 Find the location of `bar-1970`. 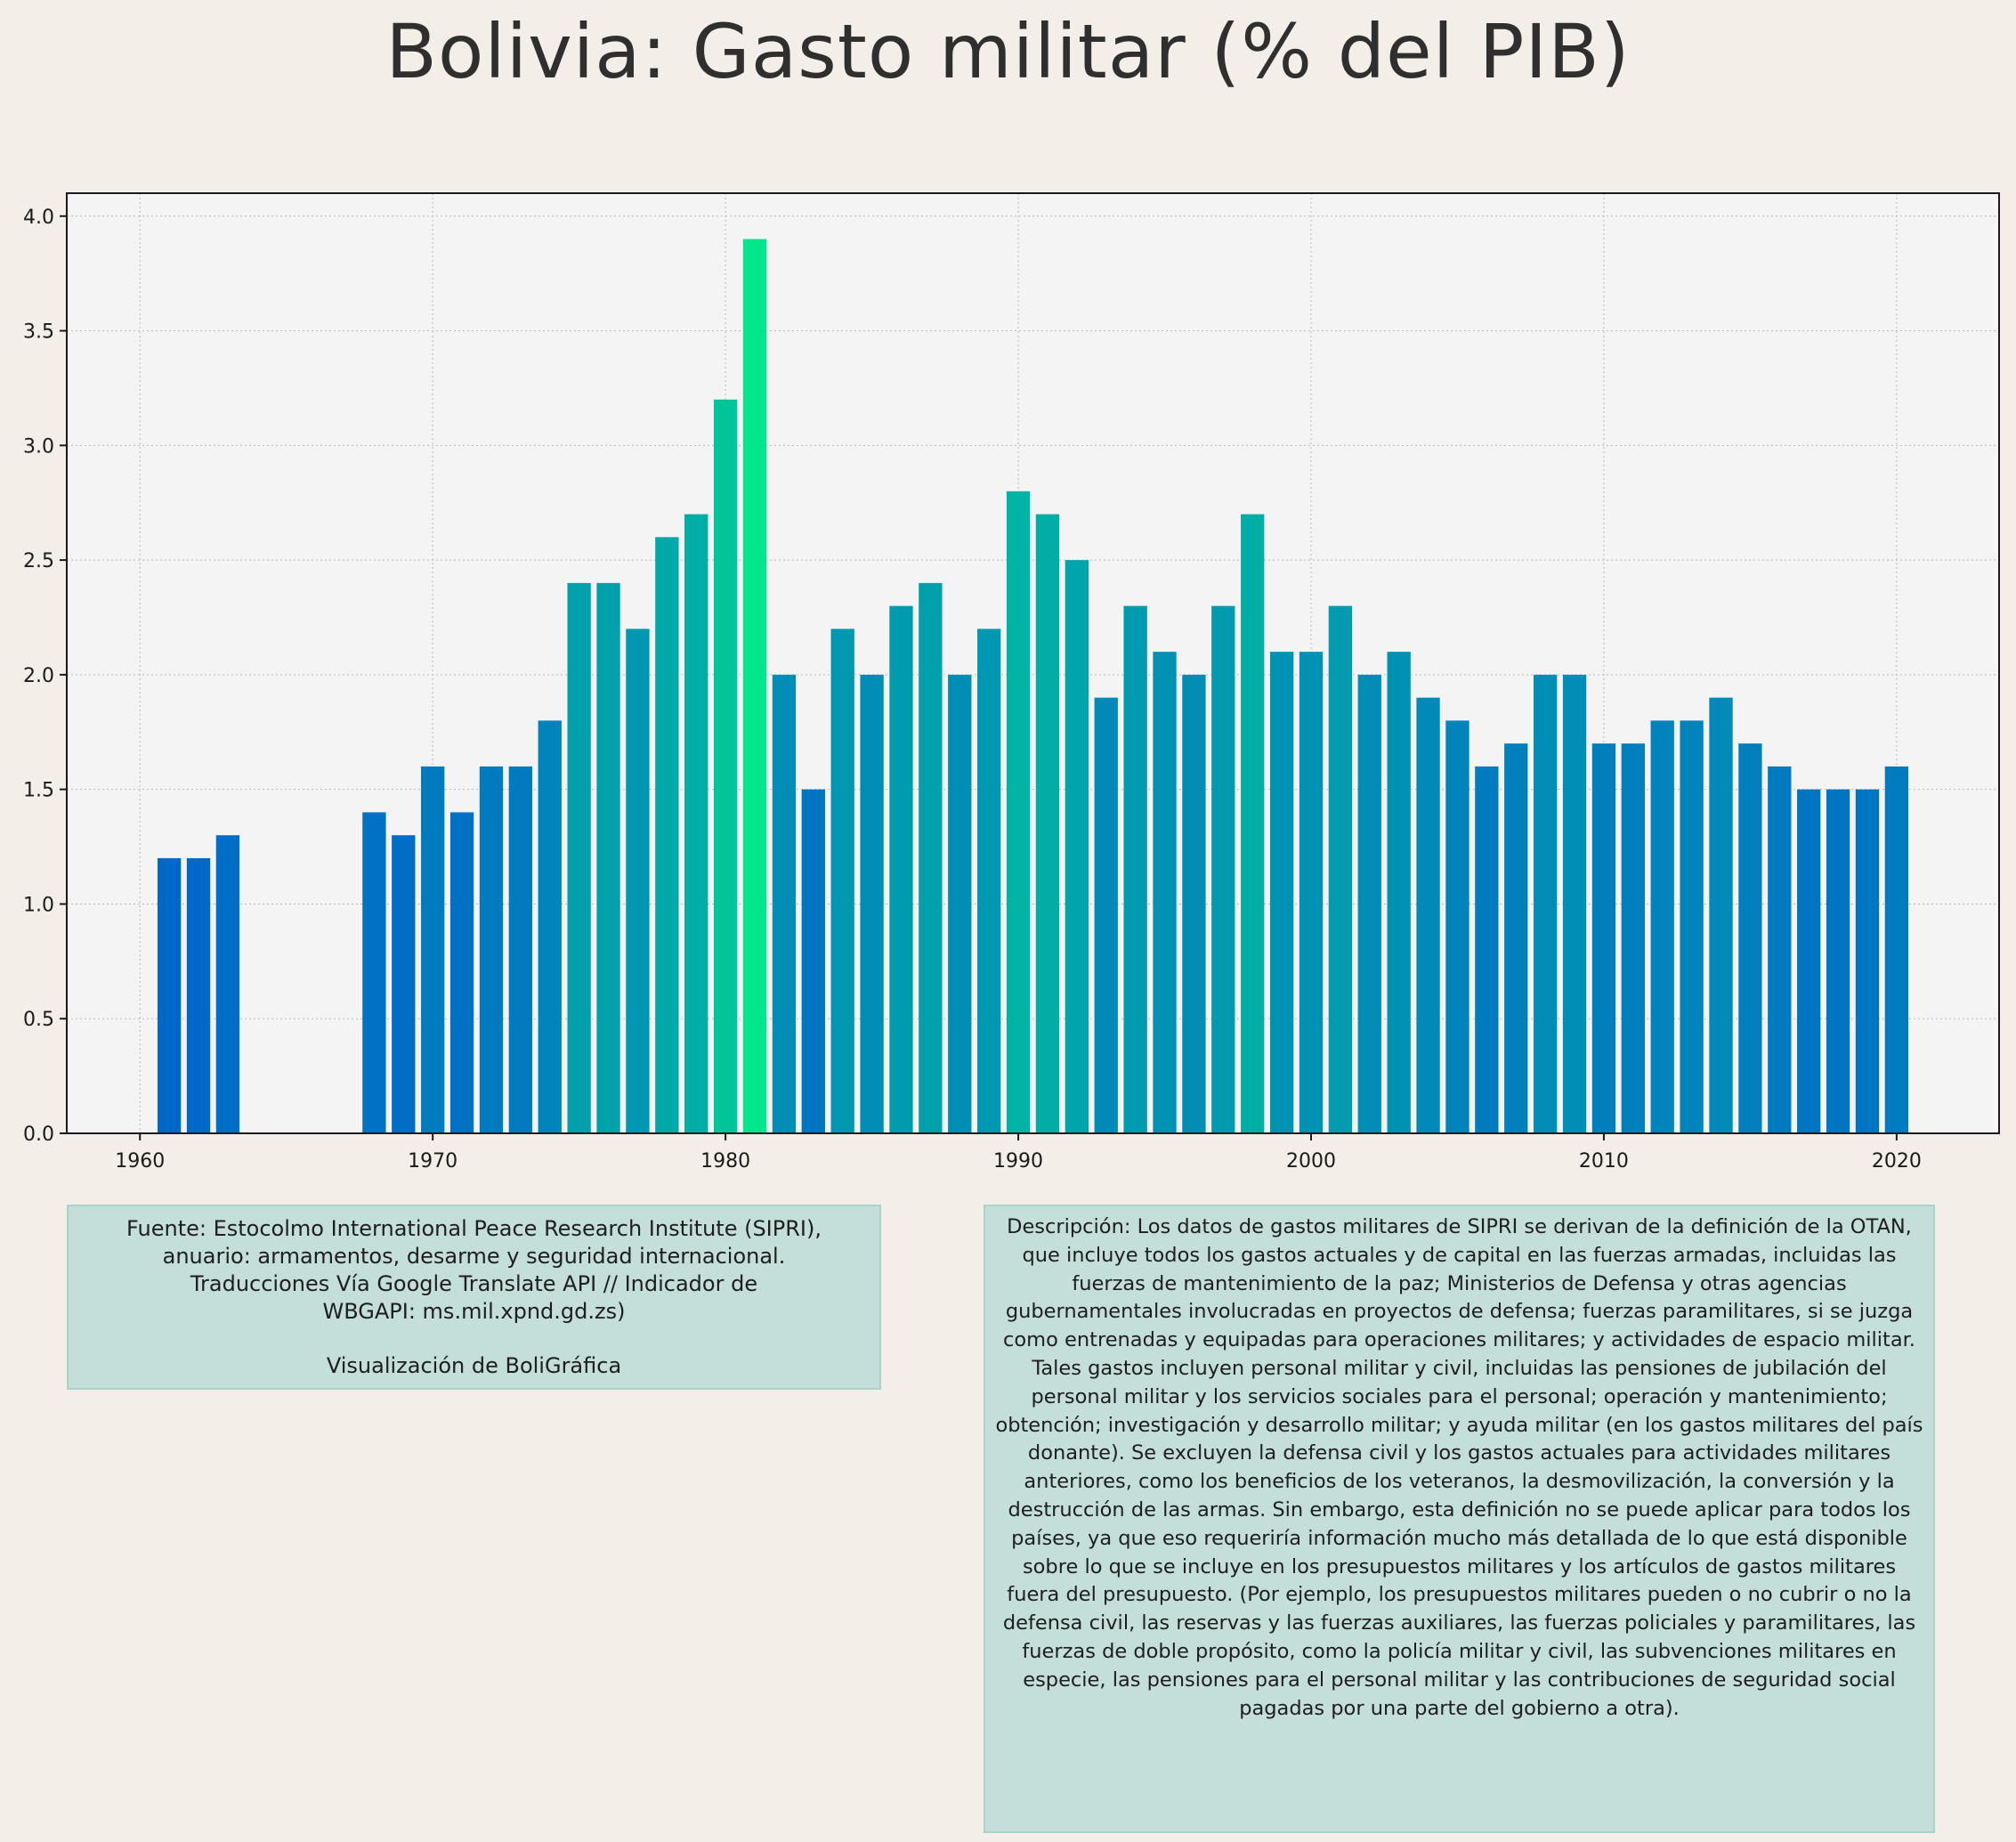

bar-1970 is located at coordinates (433, 950).